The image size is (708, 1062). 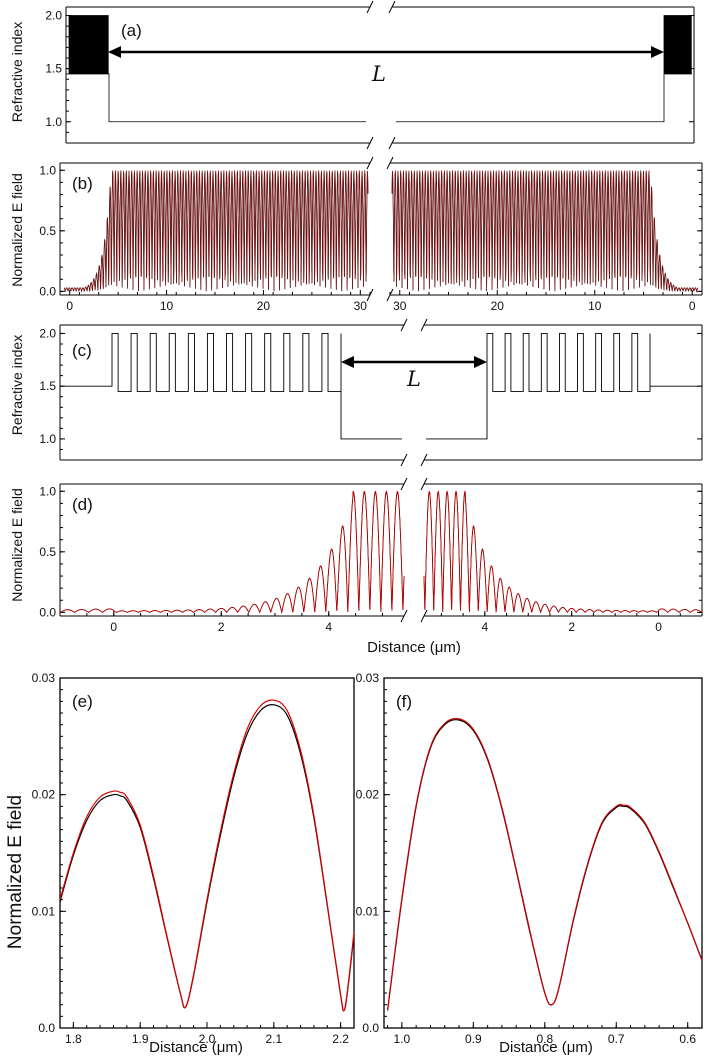 What do you see at coordinates (82, 701) in the screenshot?
I see `panel-label-e: (e)` at bounding box center [82, 701].